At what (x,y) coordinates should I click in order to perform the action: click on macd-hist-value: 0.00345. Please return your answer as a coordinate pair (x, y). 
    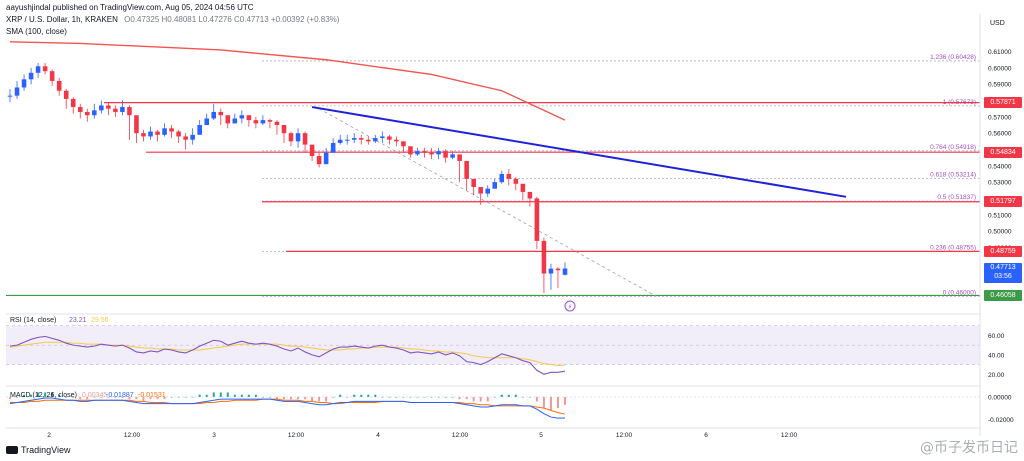
    Looking at the image, I should click on (94, 395).